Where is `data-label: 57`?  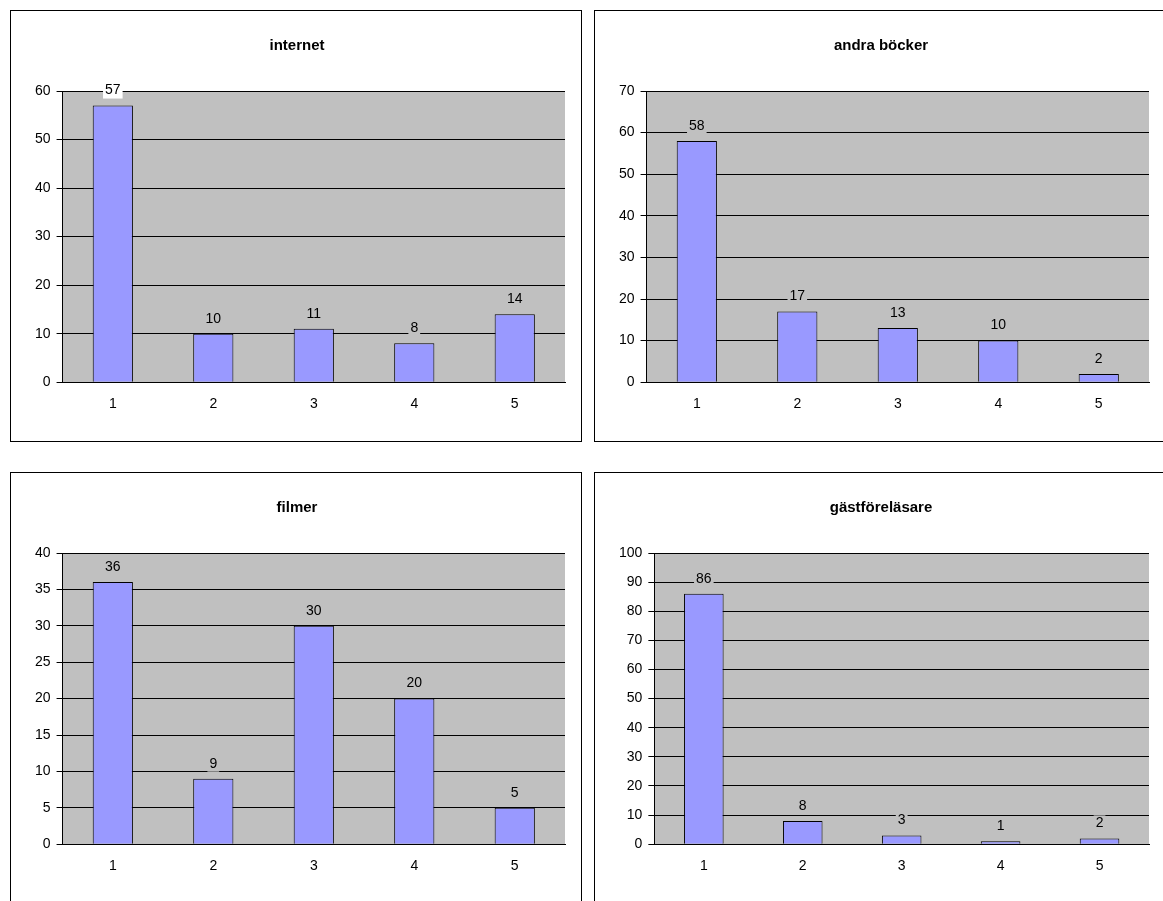
data-label: 57 is located at coordinates (113, 89).